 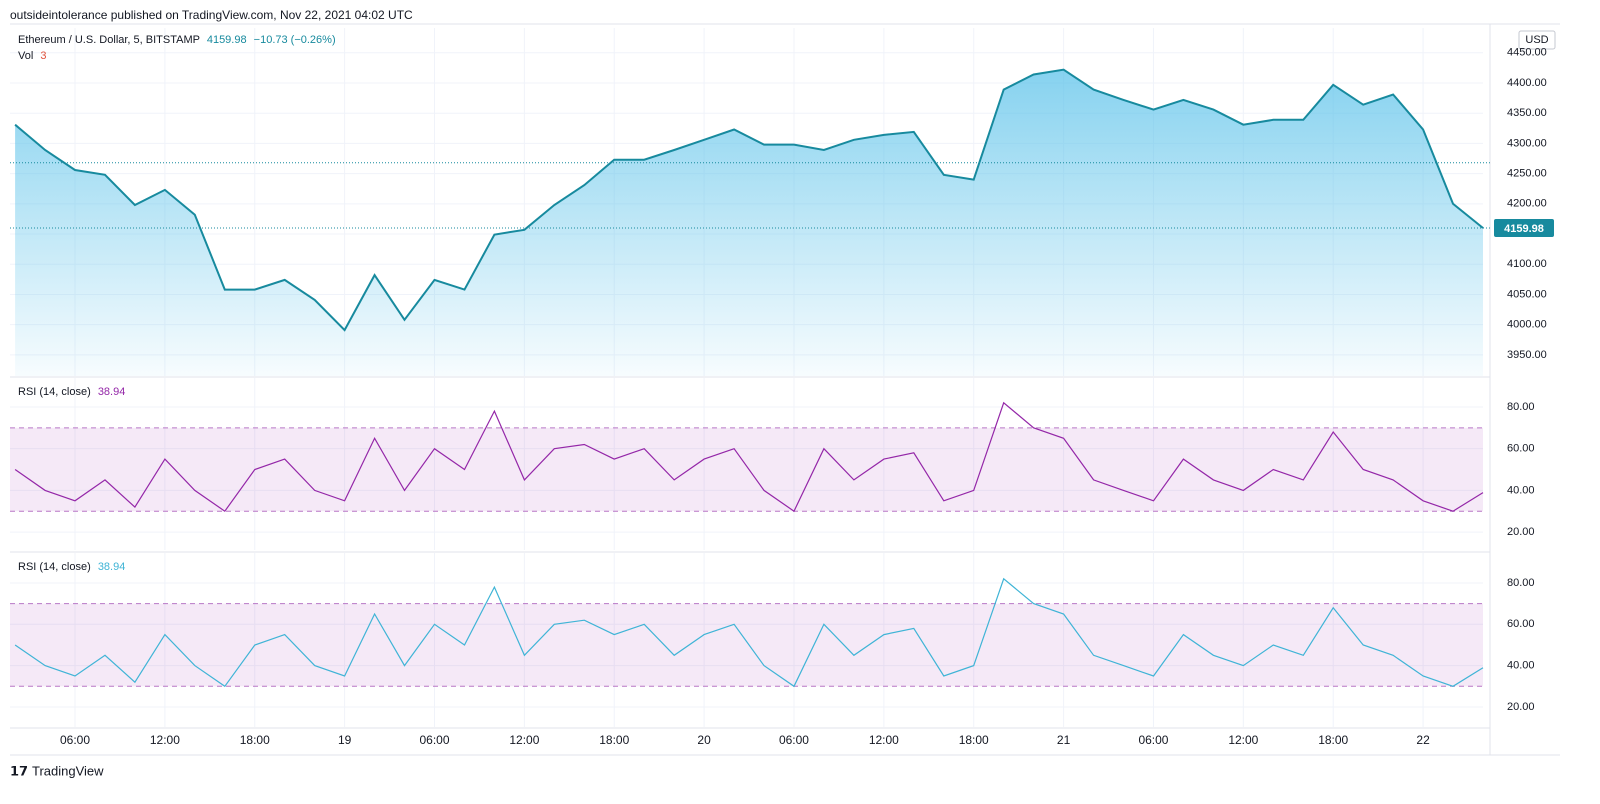 What do you see at coordinates (704, 740) in the screenshot?
I see `x-tick-label: 20` at bounding box center [704, 740].